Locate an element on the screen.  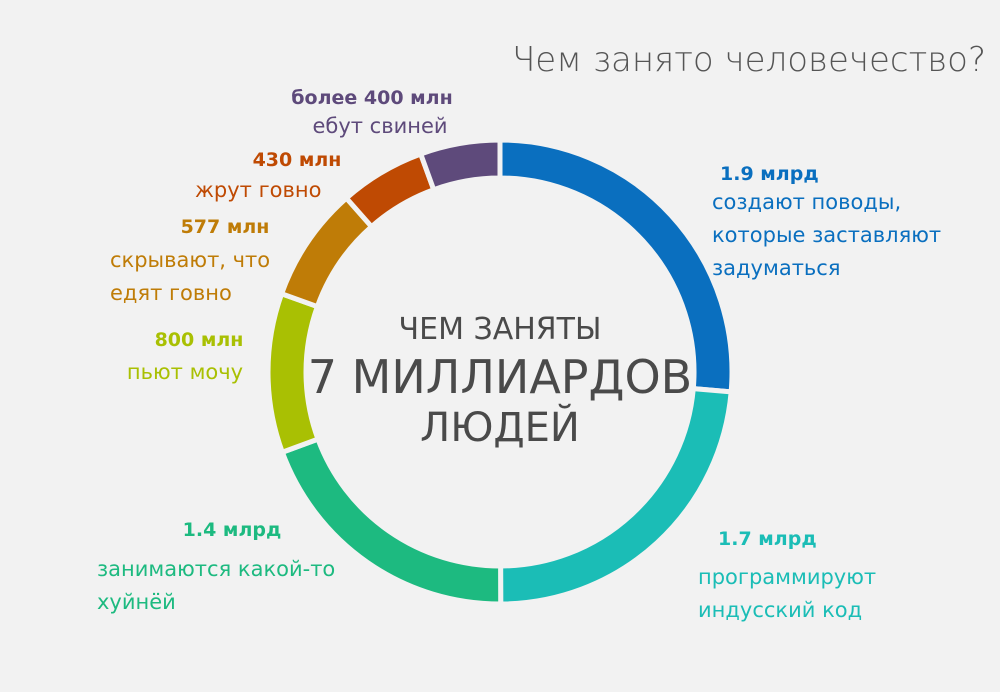
value-label: 1.7 млрд is located at coordinates (767, 539).